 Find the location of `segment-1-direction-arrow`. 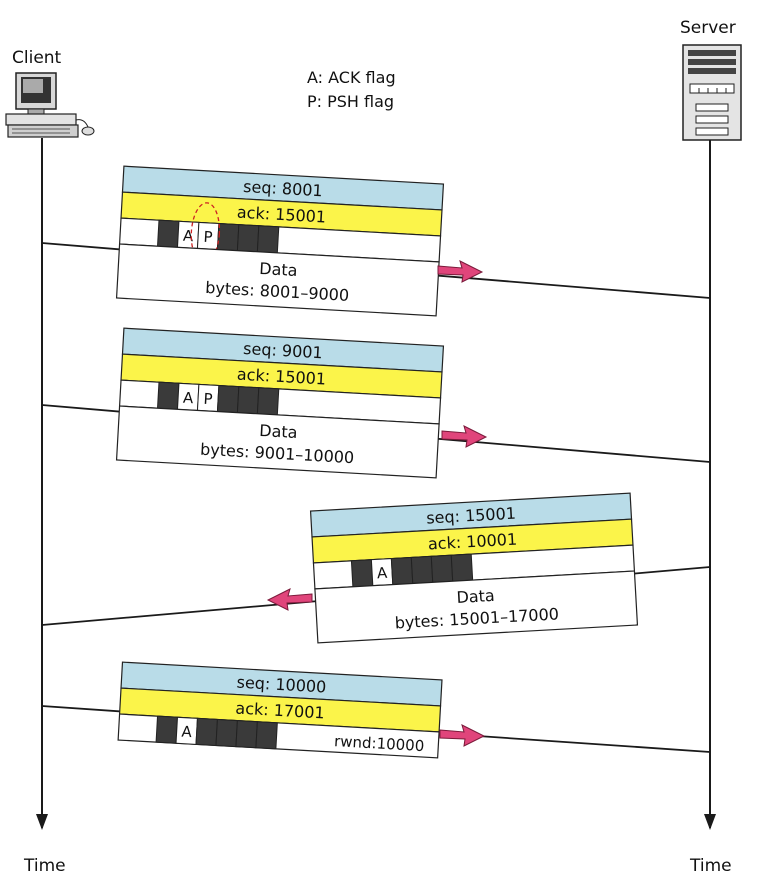

segment-1-direction-arrow is located at coordinates (460, 271).